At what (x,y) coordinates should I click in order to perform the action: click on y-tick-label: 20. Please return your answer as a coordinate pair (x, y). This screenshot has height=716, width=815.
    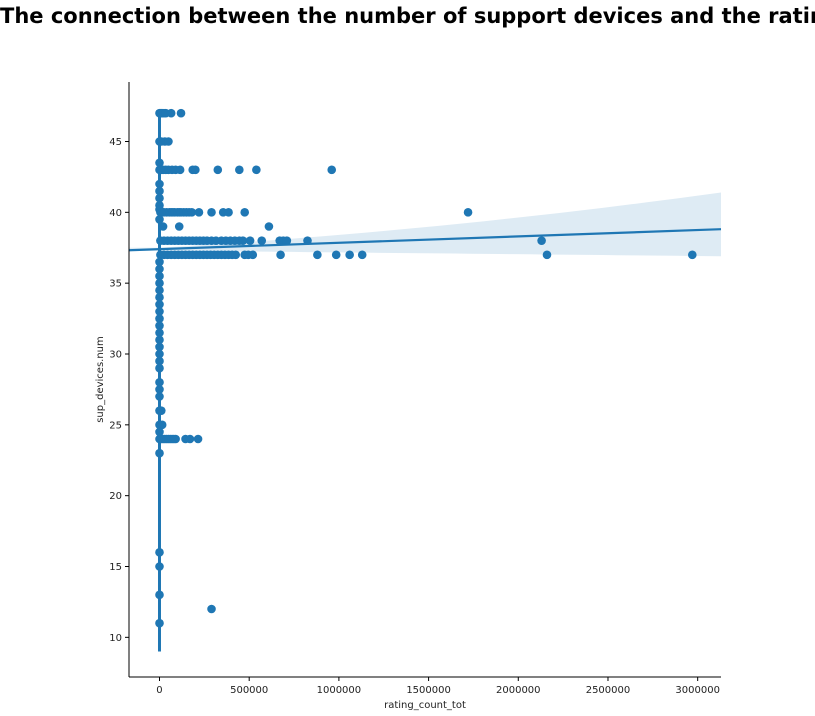
    Looking at the image, I should click on (115, 496).